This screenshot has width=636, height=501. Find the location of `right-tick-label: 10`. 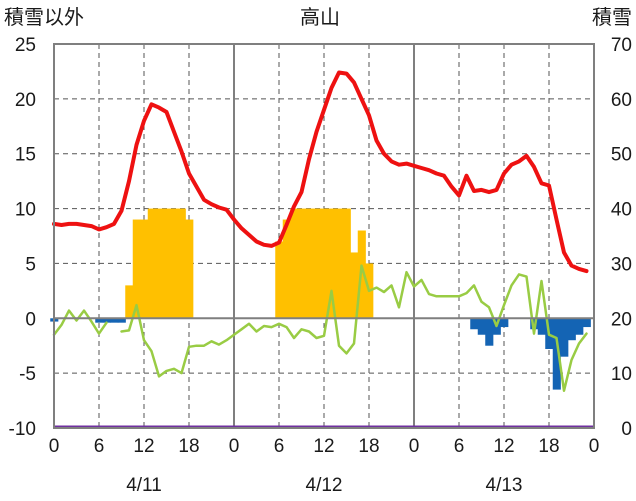

right-tick-label: 10 is located at coordinates (621, 374).